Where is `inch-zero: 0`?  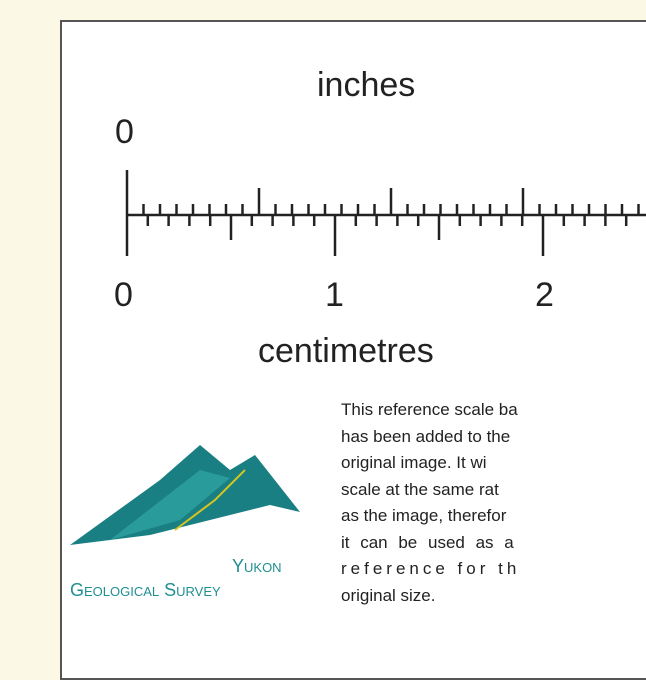 inch-zero: 0 is located at coordinates (124, 132).